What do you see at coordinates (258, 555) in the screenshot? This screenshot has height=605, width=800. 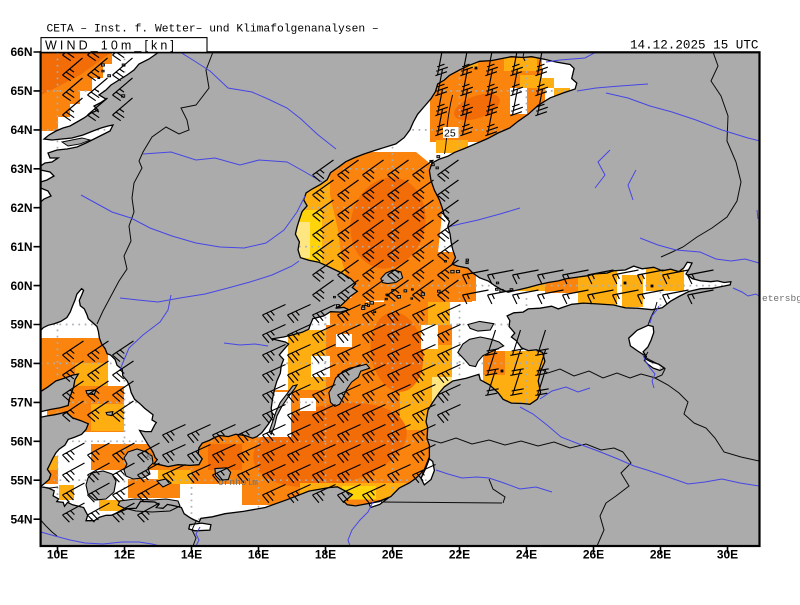 I see `svg-text: 16E` at bounding box center [258, 555].